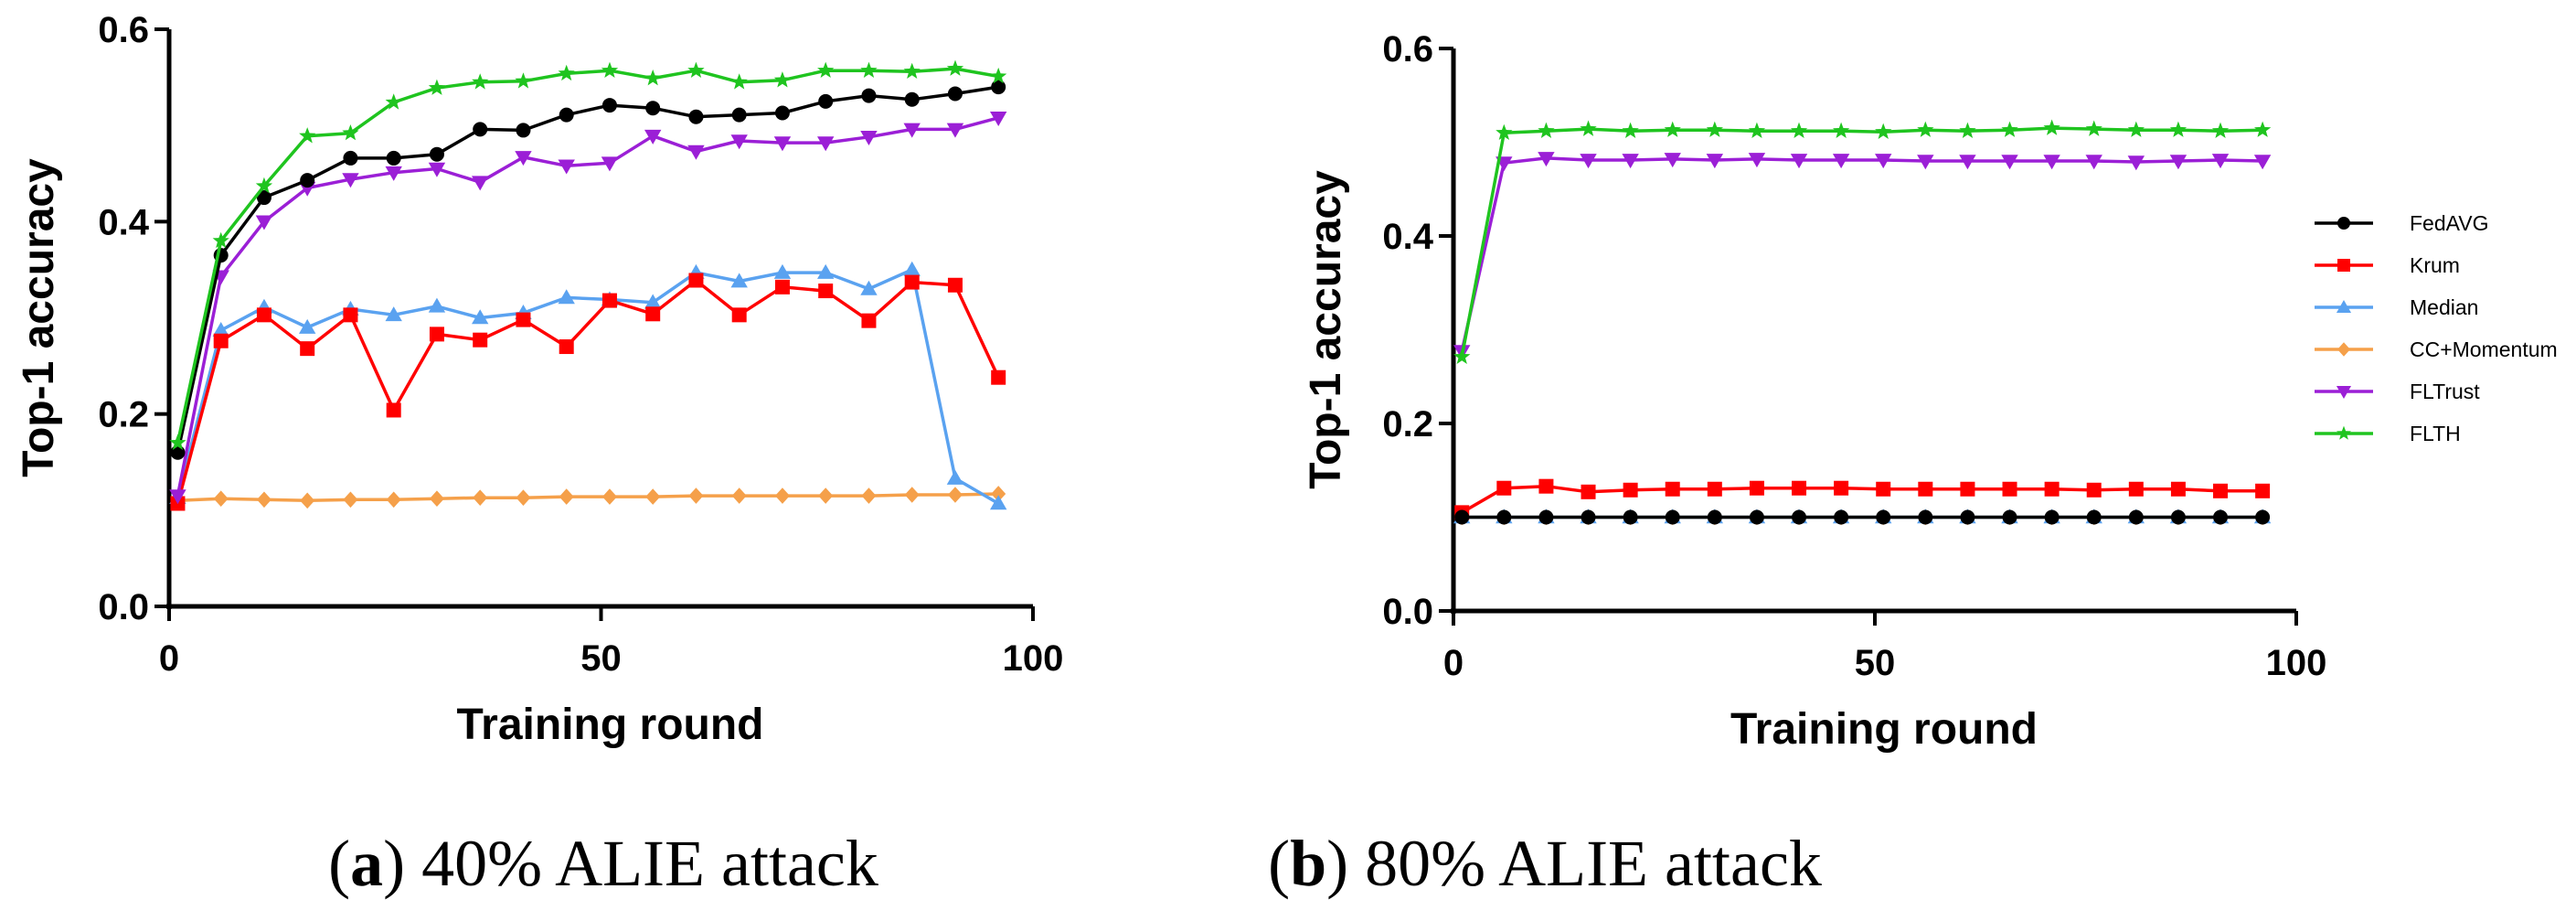 The height and width of the screenshot is (921, 2576). I want to click on legend-item-cc-momentum: CC+Momentum, so click(2436, 349).